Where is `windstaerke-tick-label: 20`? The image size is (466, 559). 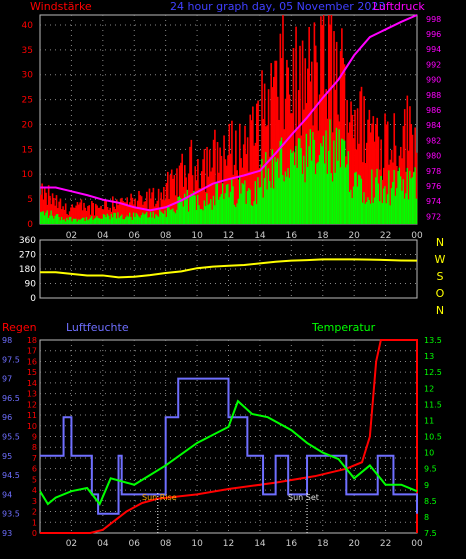 windstaerke-tick-label: 20 is located at coordinates (28, 125).